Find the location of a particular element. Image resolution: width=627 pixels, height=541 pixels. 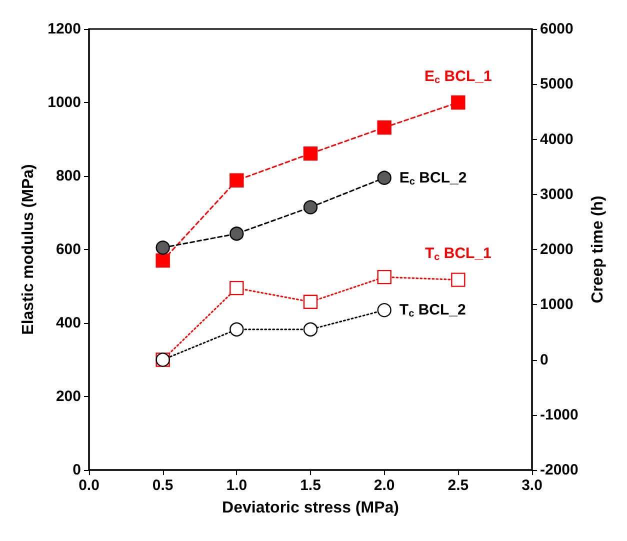

y-tick-label: 0 is located at coordinates (76, 470).